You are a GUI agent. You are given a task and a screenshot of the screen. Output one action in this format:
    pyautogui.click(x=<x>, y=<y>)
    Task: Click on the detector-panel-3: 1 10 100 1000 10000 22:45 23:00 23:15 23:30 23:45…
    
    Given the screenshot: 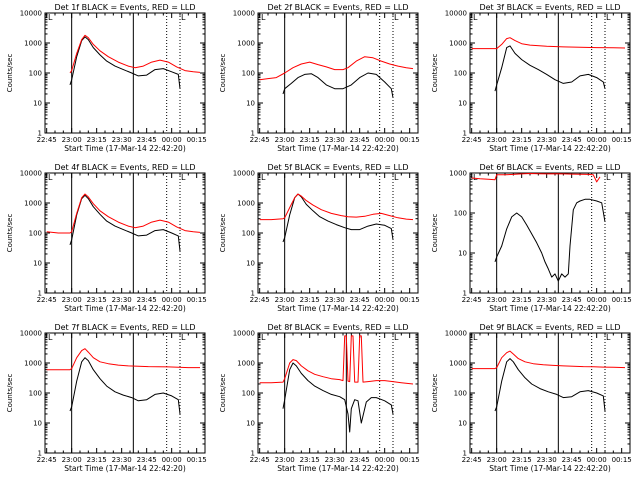 What is the action you would take?
    pyautogui.click(x=531, y=78)
    